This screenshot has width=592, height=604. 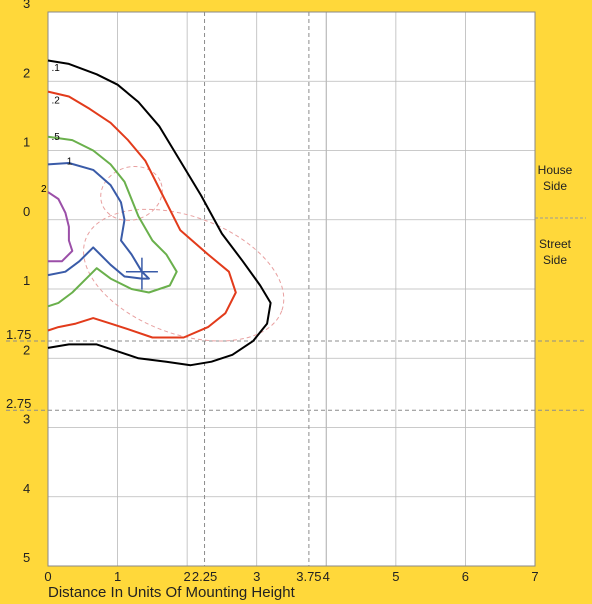 I want to click on x-tick-label: 2, so click(x=187, y=576).